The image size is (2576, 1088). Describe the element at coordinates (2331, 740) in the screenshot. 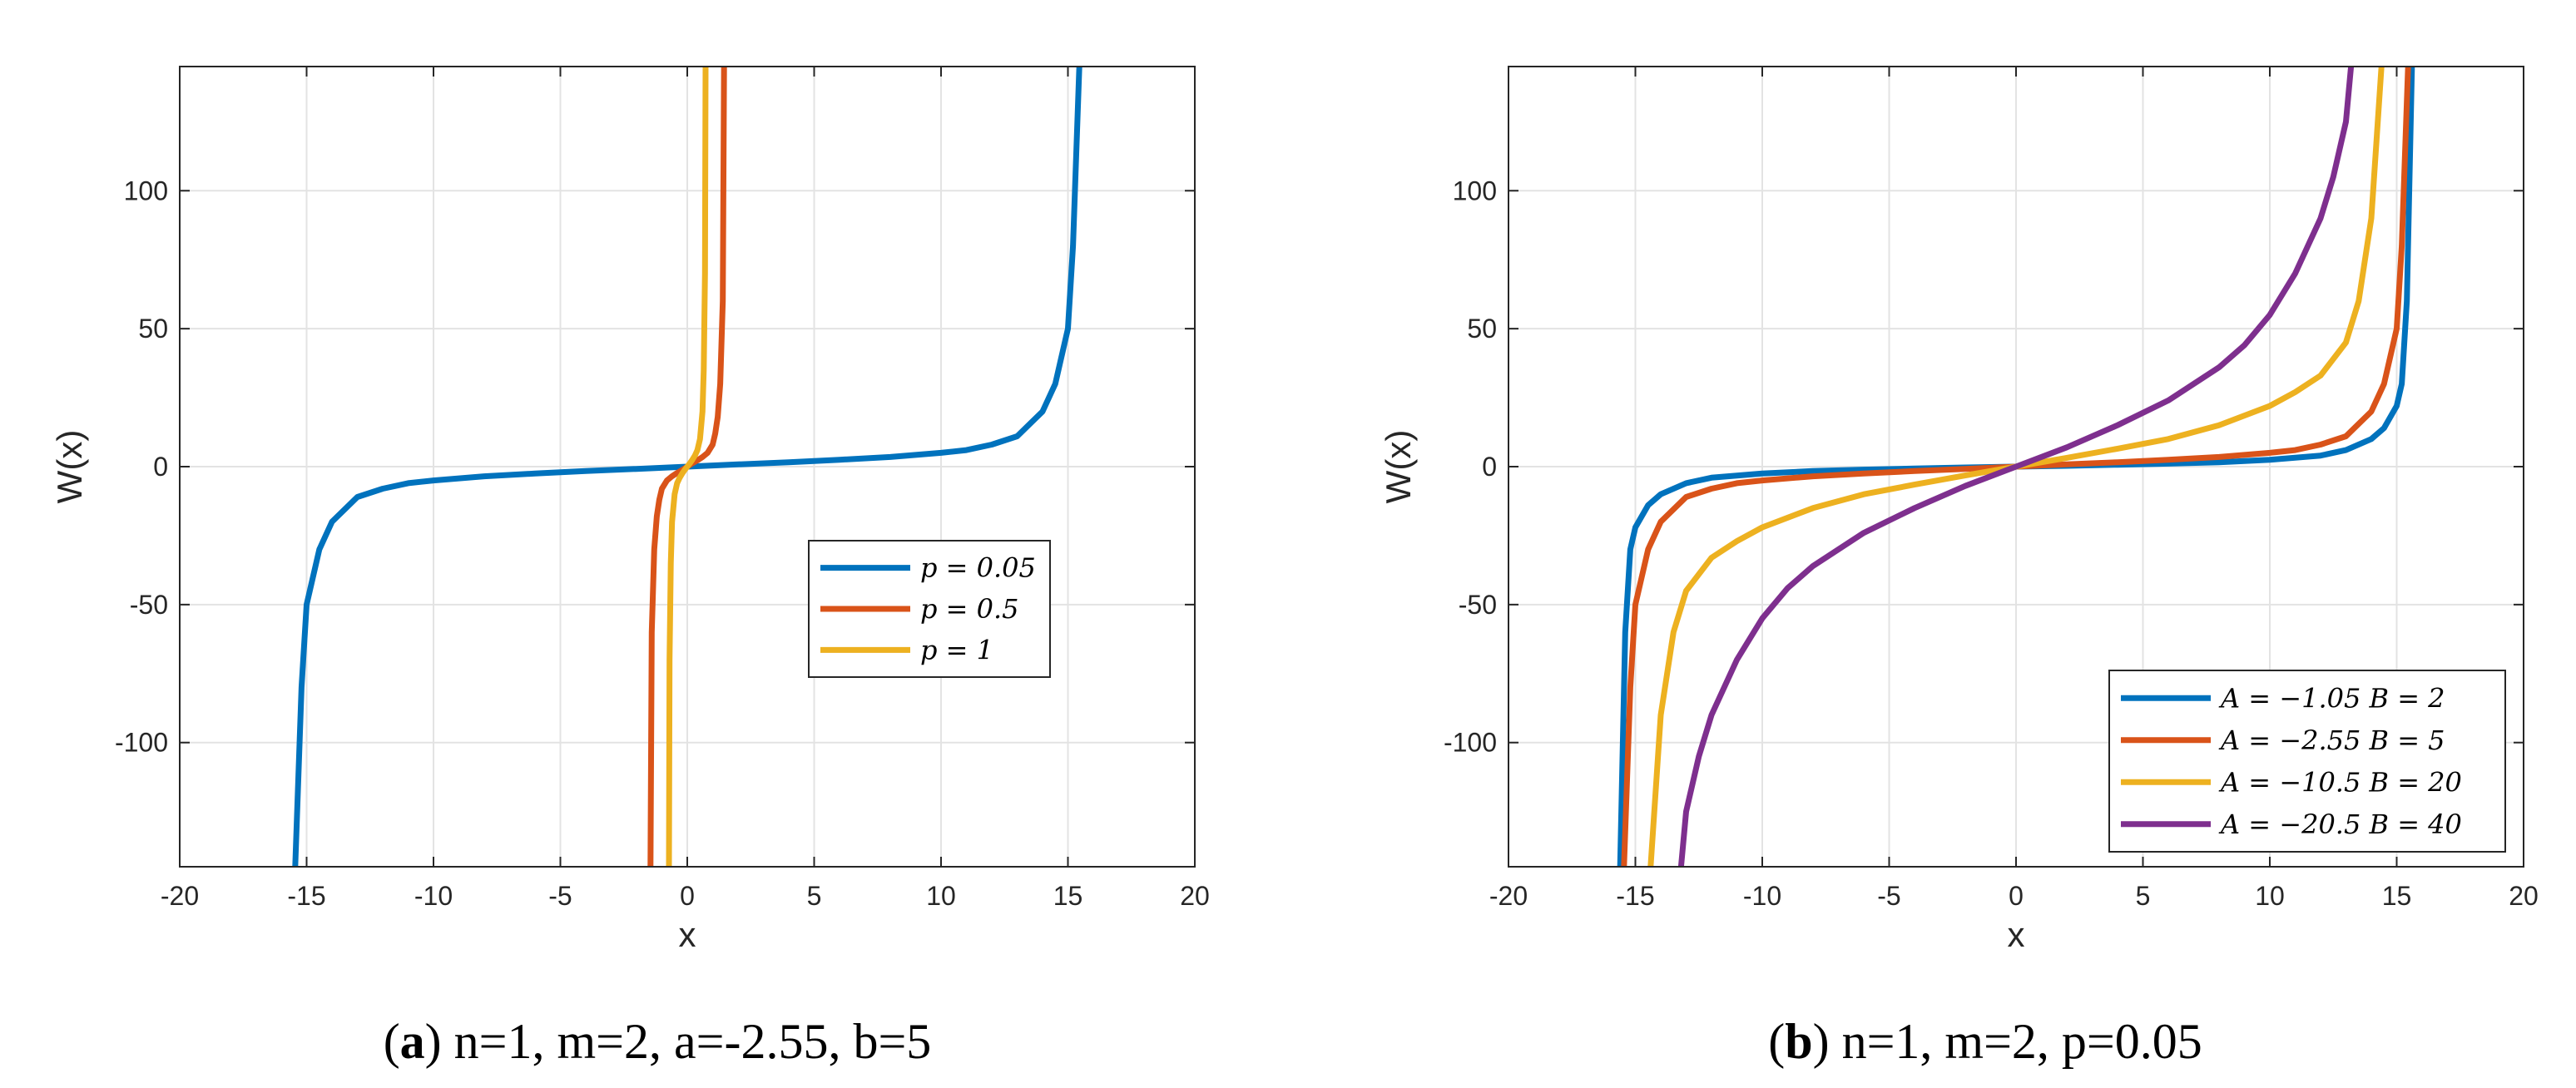

I see `legend-label-2: A = −2.55 B = 5` at that location.